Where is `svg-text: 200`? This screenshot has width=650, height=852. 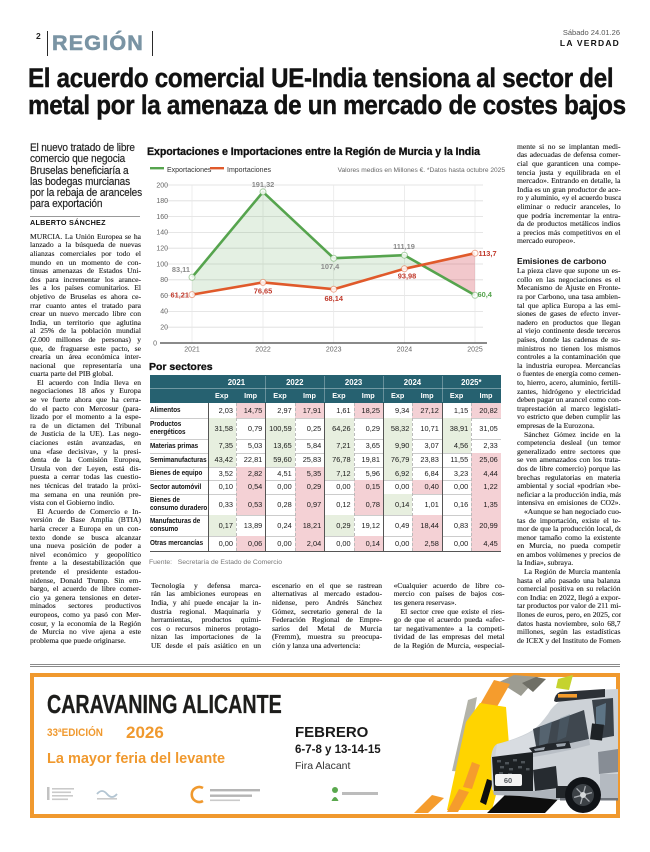
svg-text: 200 is located at coordinates (162, 185).